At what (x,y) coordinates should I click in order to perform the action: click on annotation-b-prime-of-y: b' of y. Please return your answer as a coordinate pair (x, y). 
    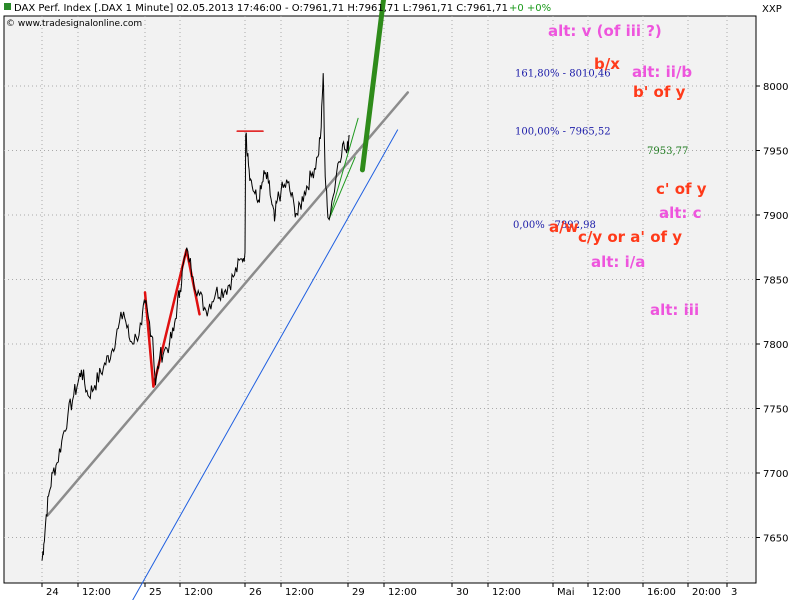
    Looking at the image, I should click on (659, 92).